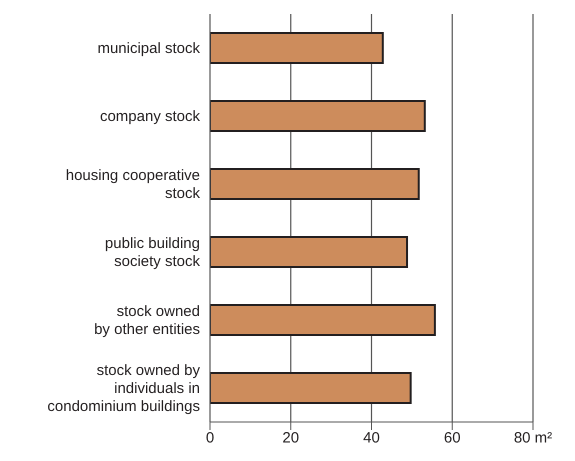 The height and width of the screenshot is (461, 575). Describe the element at coordinates (123, 388) in the screenshot. I see `y-tick-label: stock owned by individuals in condominium buildings` at that location.